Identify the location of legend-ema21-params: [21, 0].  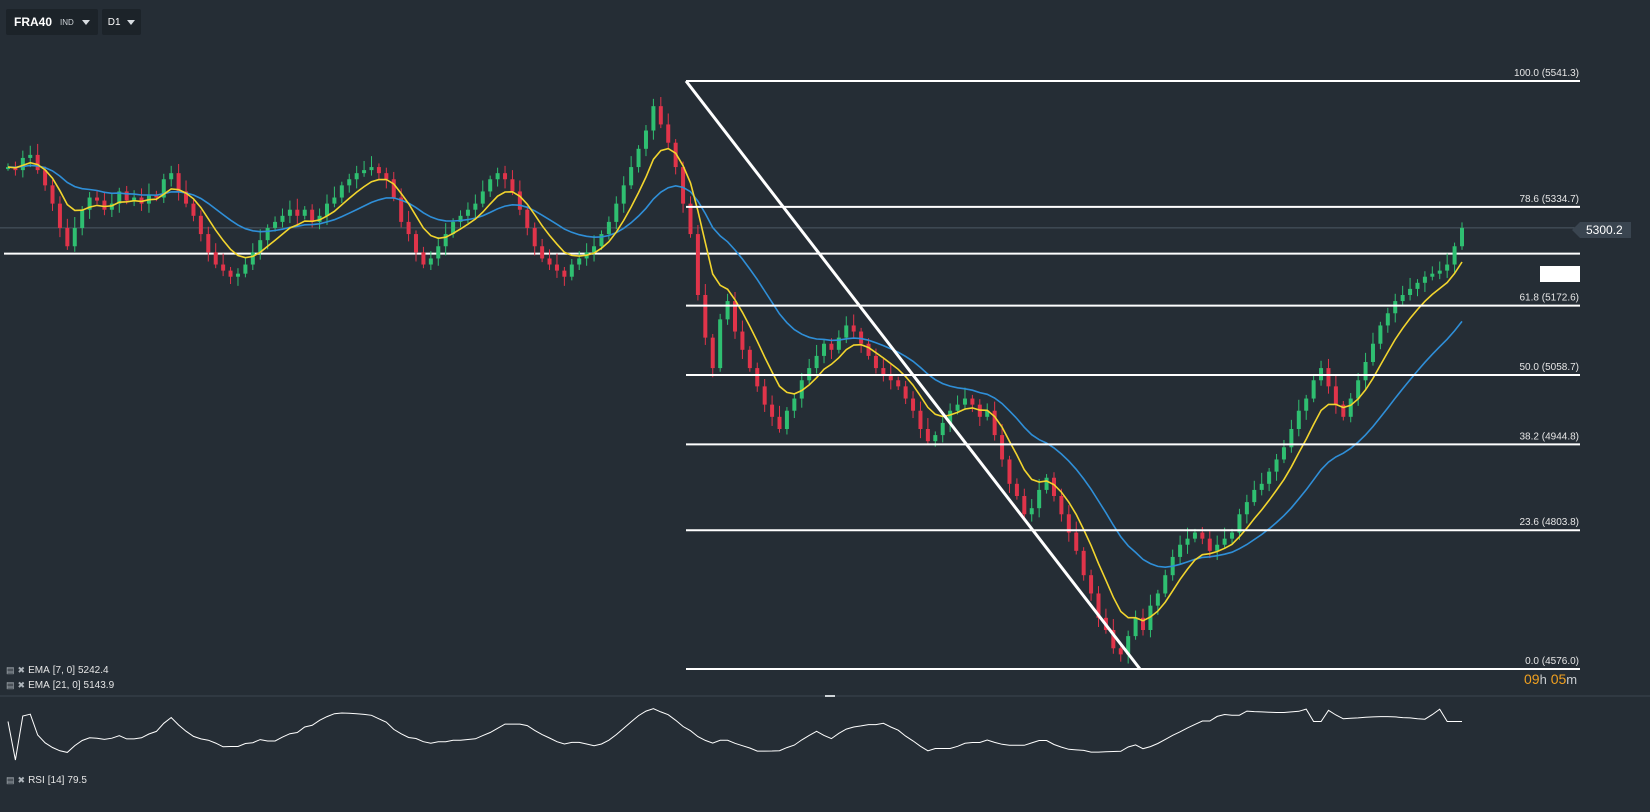
(66, 685).